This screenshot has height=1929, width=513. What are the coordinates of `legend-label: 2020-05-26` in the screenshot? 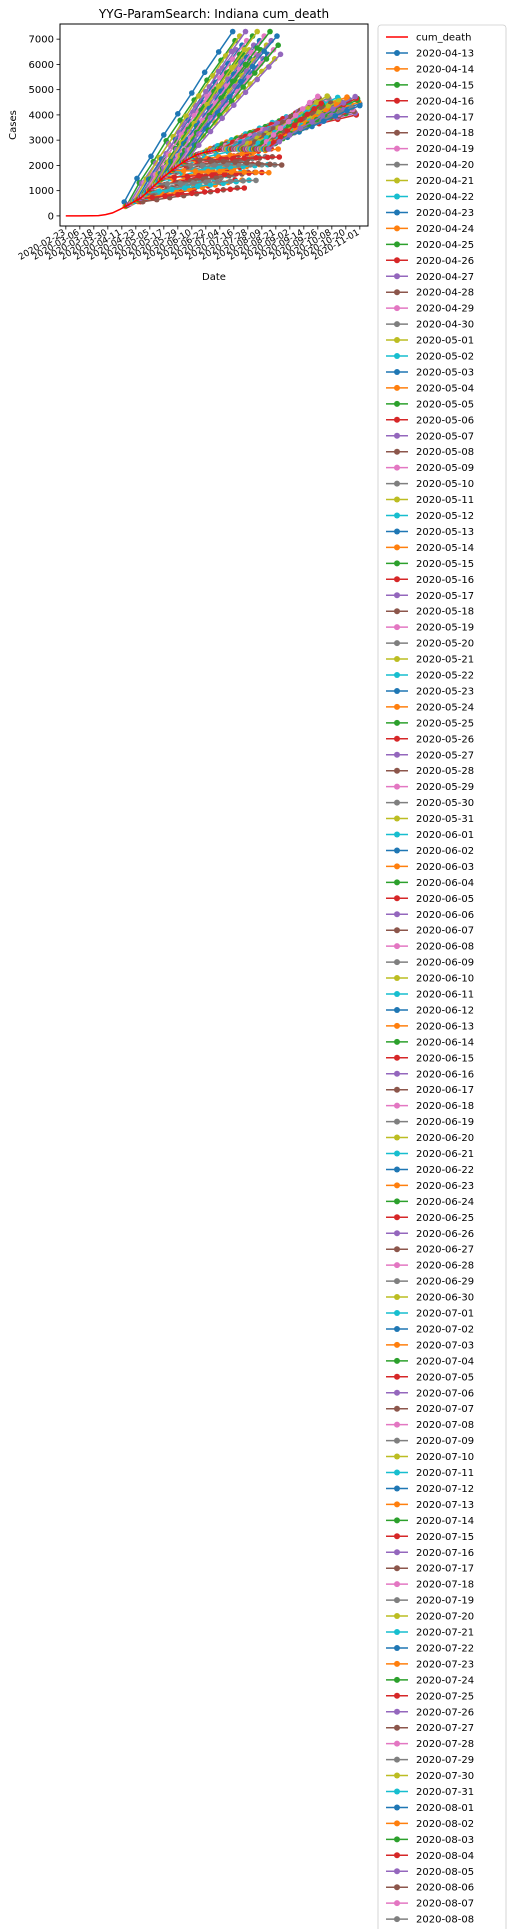 It's located at (445, 739).